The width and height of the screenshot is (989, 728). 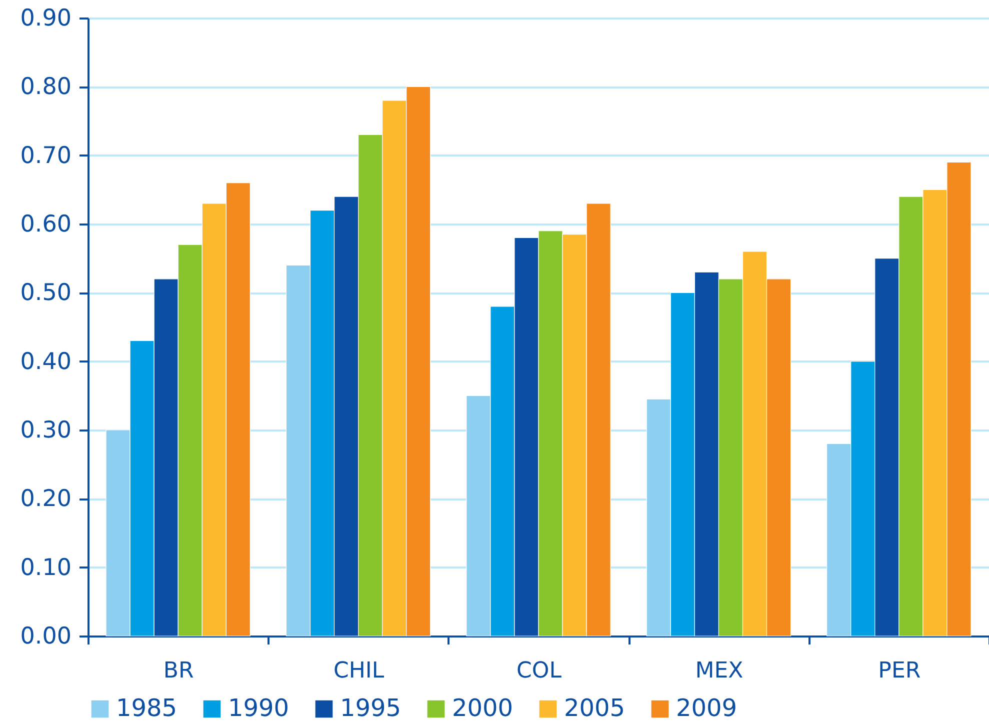 What do you see at coordinates (46, 225) in the screenshot?
I see `y-tick-label: 0.60` at bounding box center [46, 225].